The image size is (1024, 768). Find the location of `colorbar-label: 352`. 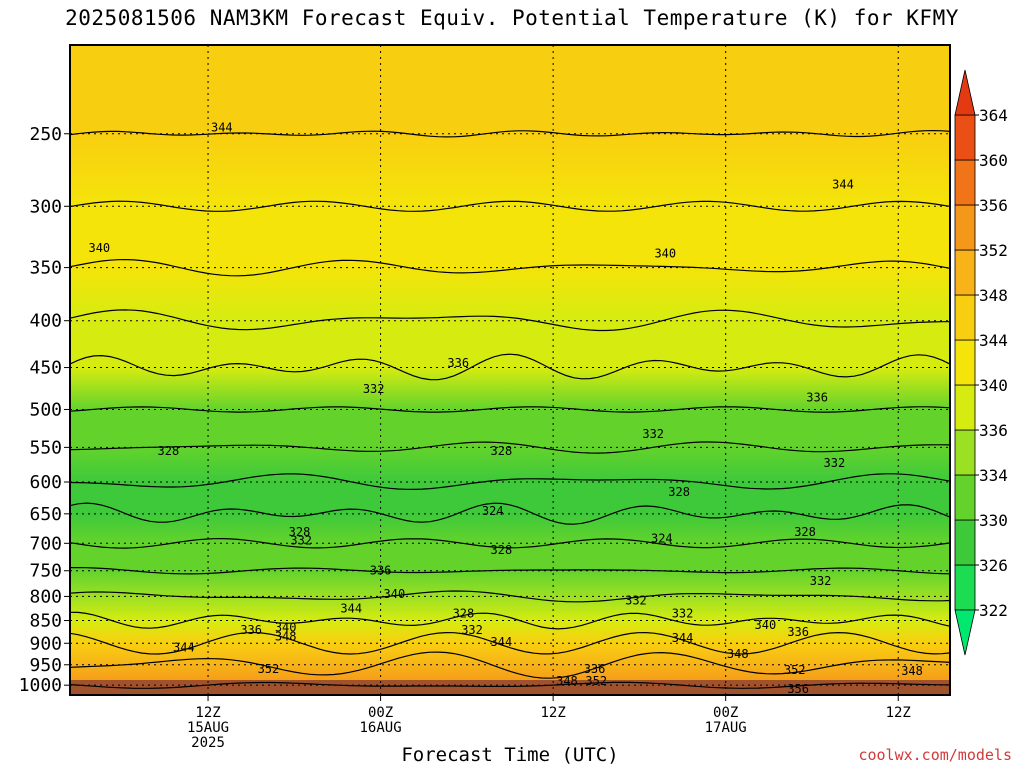

colorbar-label: 352 is located at coordinates (993, 250).